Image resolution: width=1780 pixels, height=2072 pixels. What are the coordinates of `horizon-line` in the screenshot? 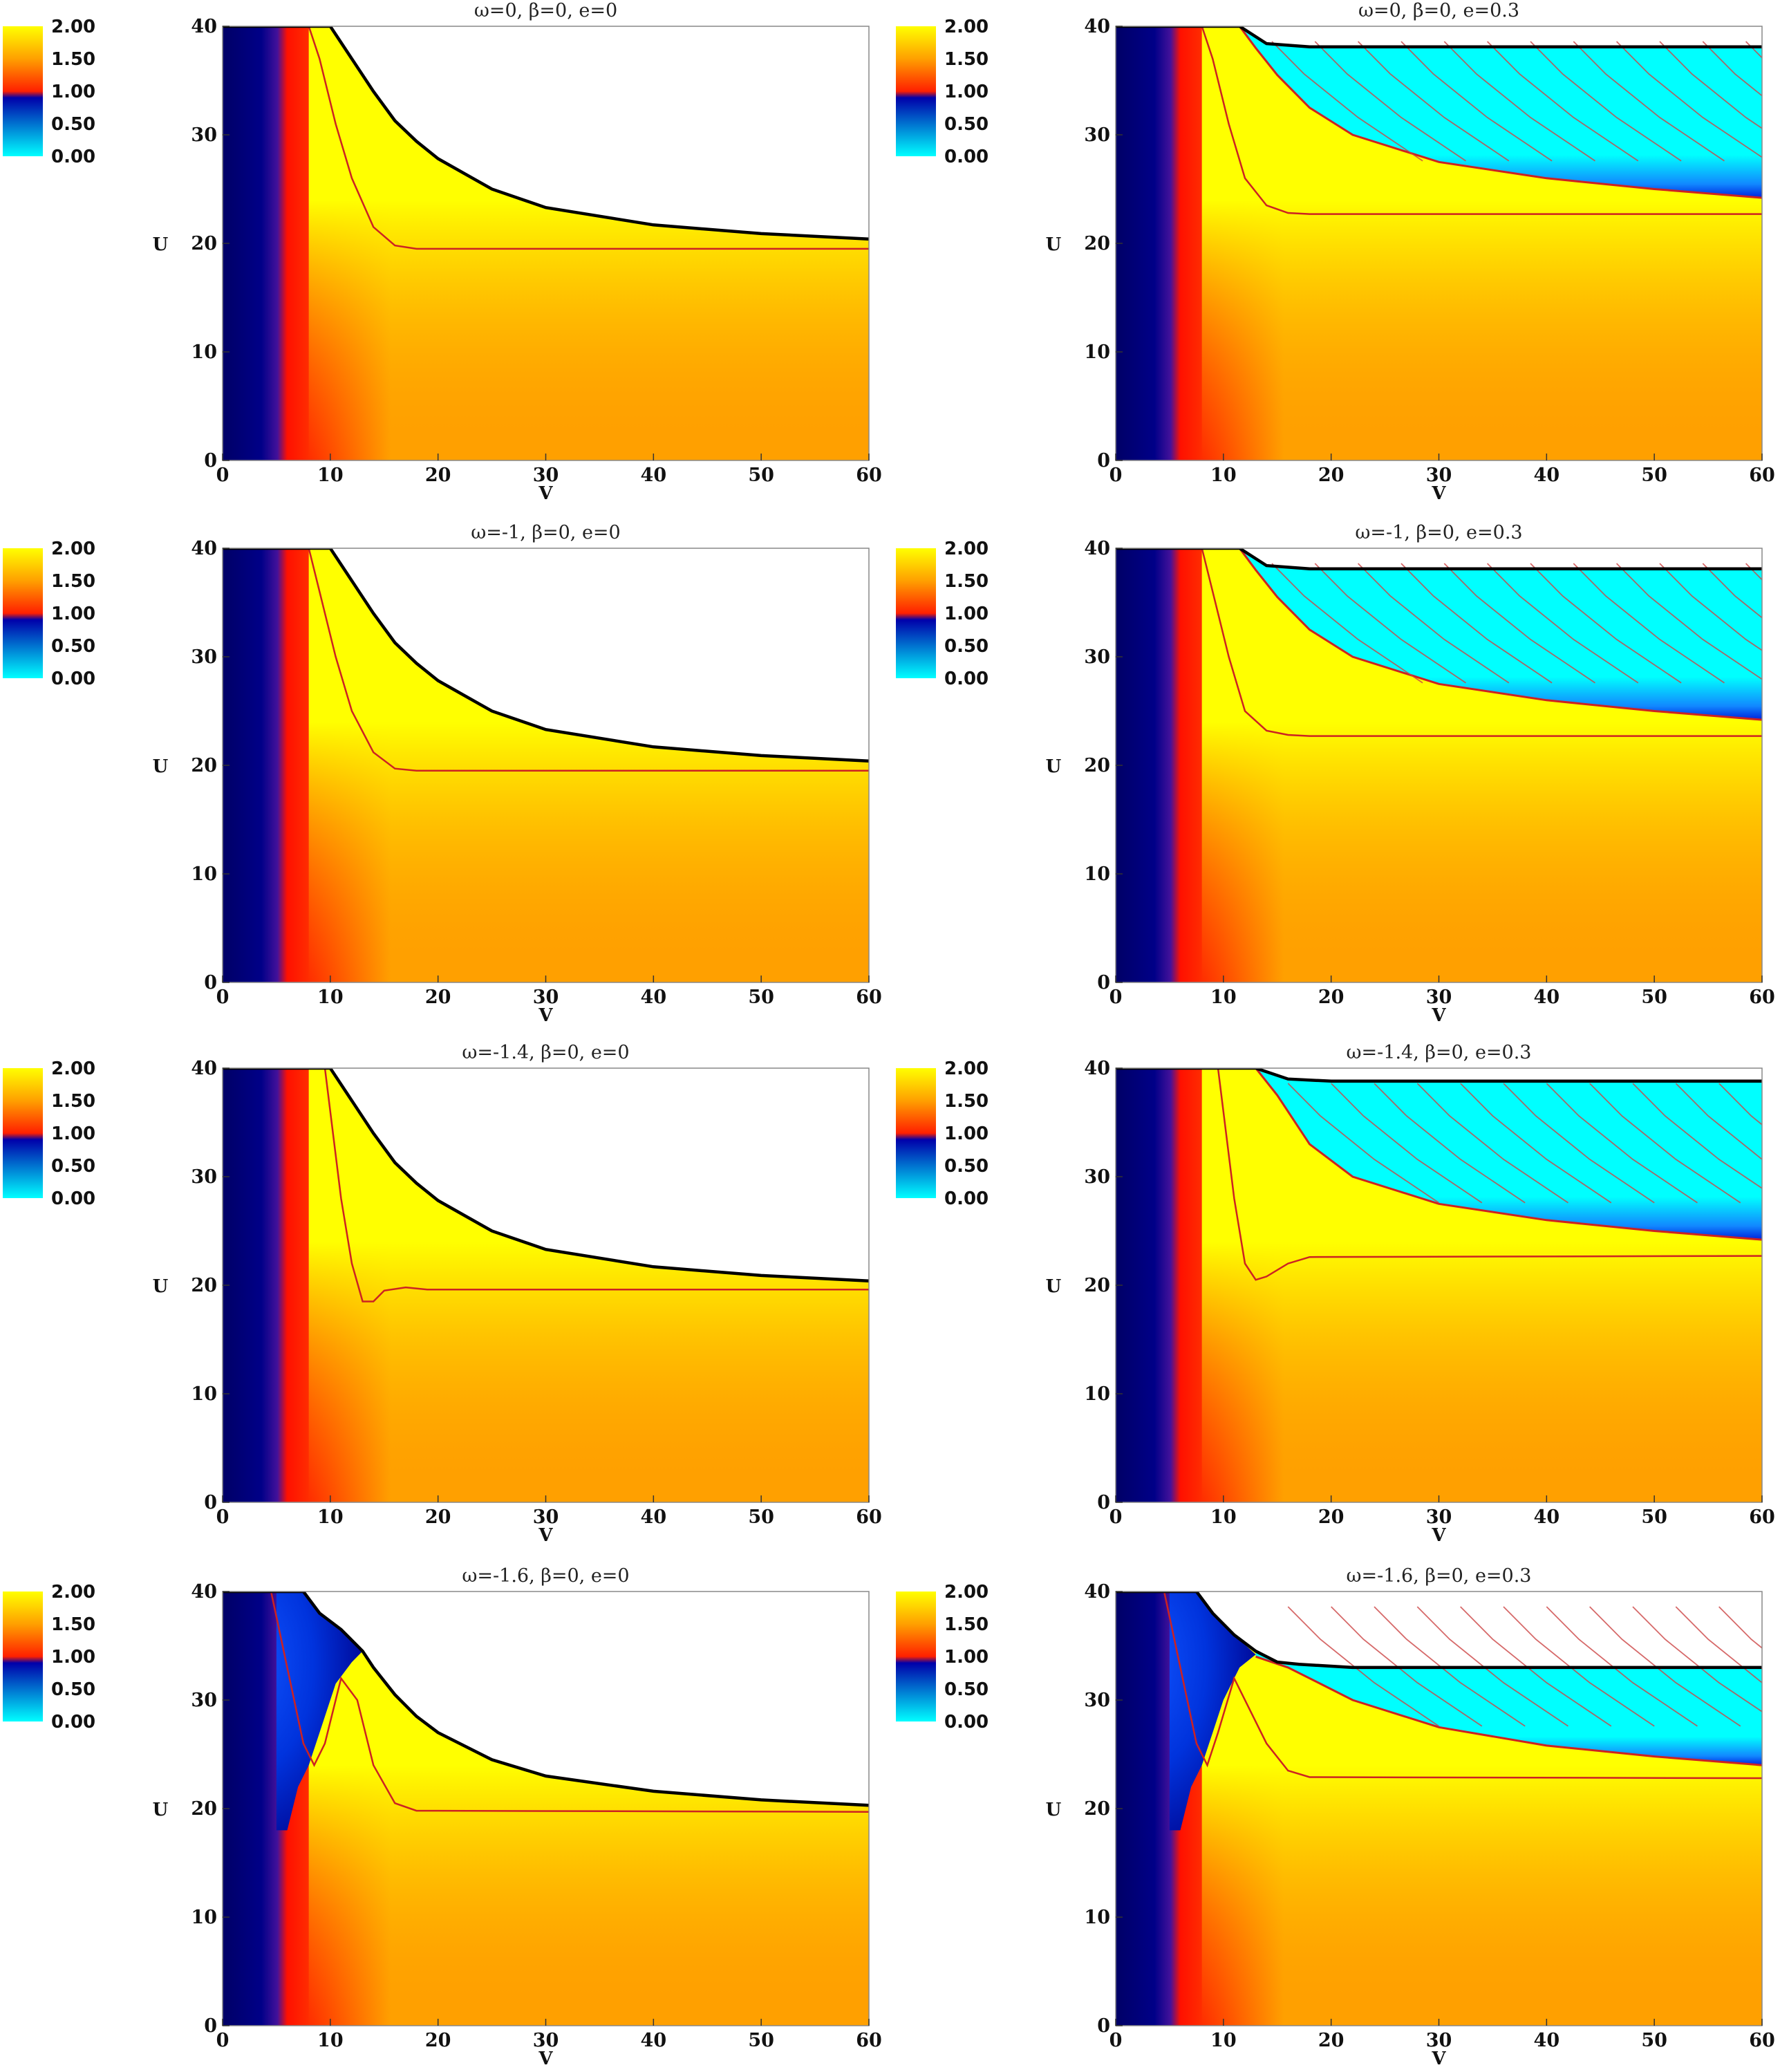 It's located at (1439, 37).